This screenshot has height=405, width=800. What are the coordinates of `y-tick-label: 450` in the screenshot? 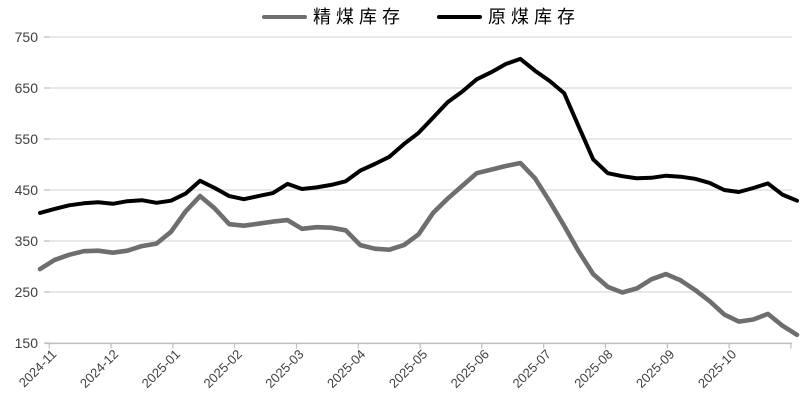 It's located at (27, 190).